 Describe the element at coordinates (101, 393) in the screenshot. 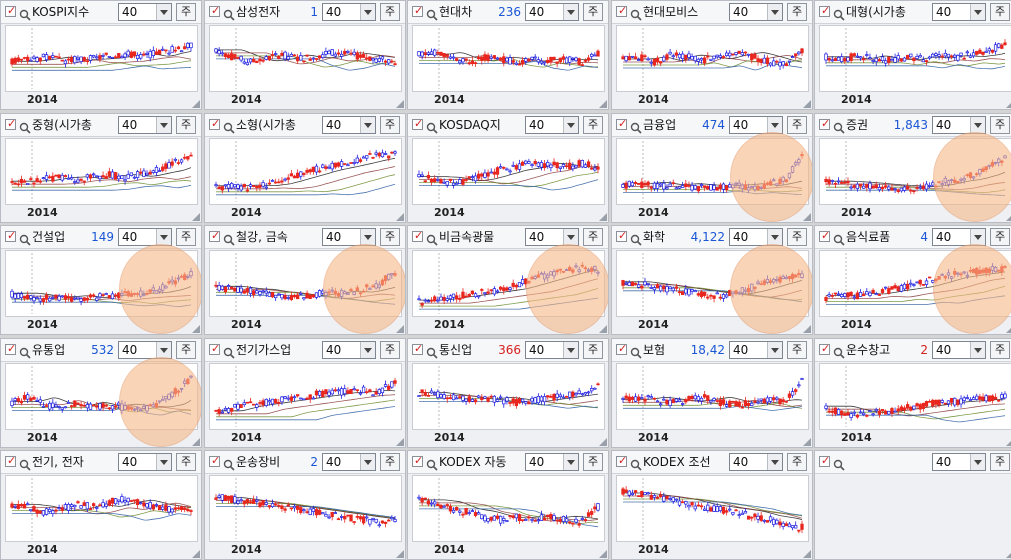

I see `chart-panel: ✓ 유통업 532 40 주 2014` at that location.